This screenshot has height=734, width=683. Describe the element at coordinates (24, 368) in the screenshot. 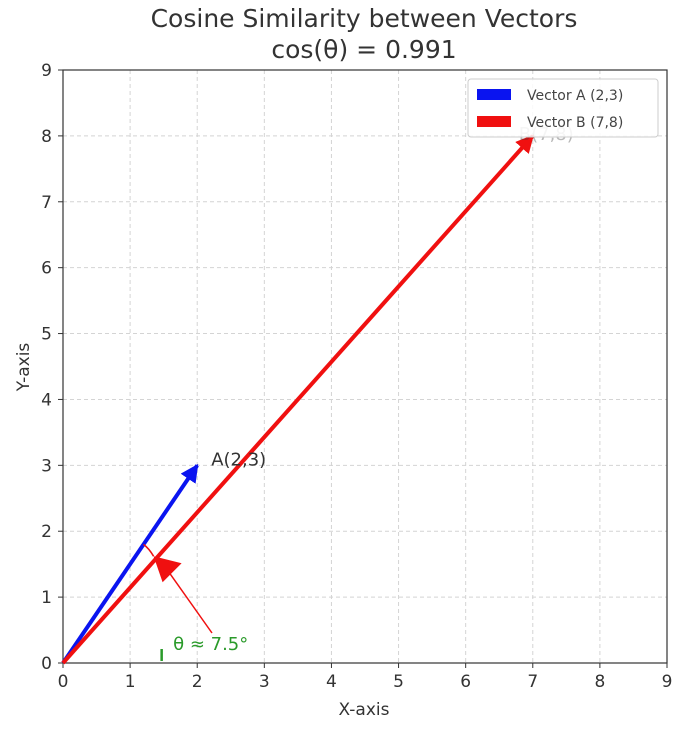

I see `y-axis-label: Y-axis` at that location.